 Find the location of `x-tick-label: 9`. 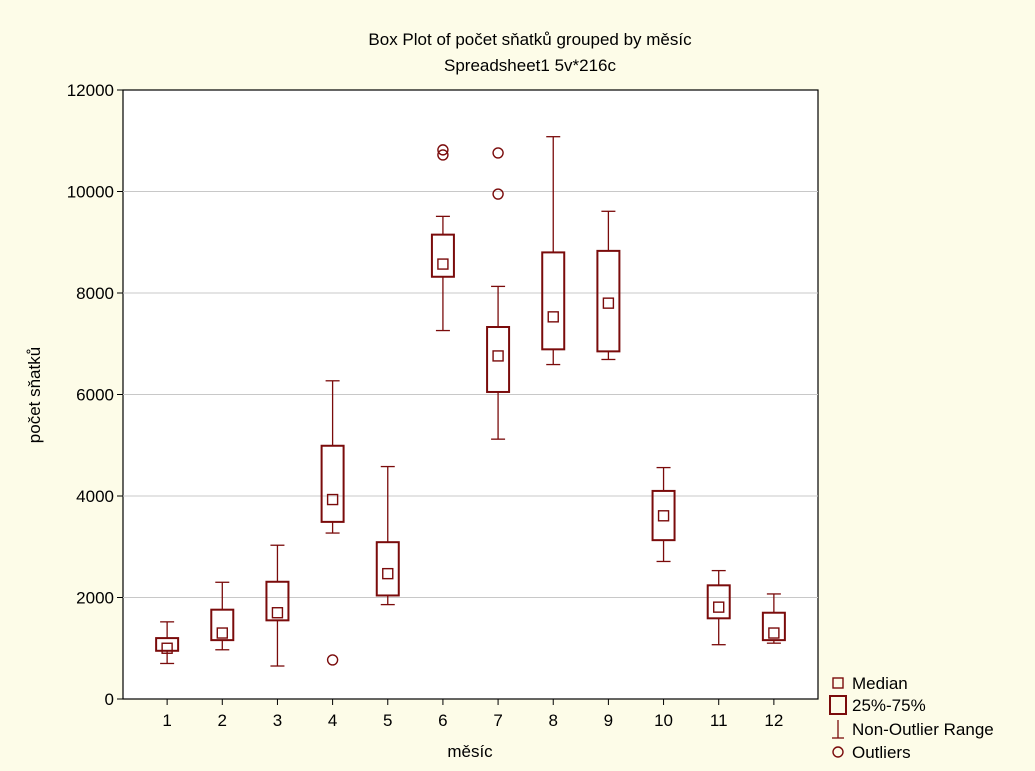

x-tick-label: 9 is located at coordinates (608, 720).